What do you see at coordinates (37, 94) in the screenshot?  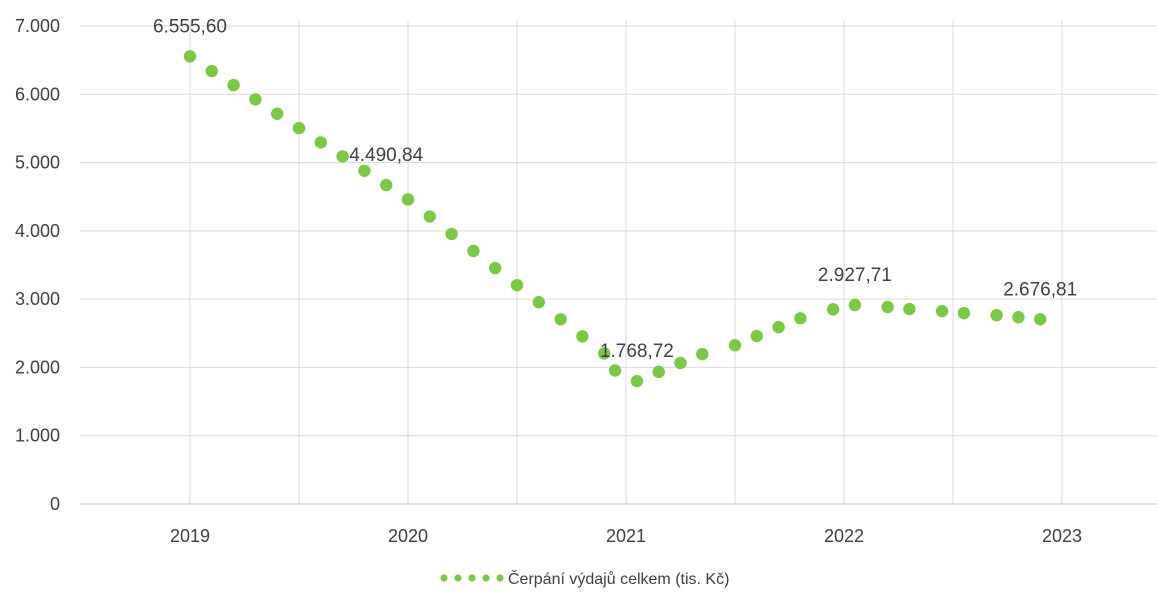 I see `y-tick-label: 6.000` at bounding box center [37, 94].